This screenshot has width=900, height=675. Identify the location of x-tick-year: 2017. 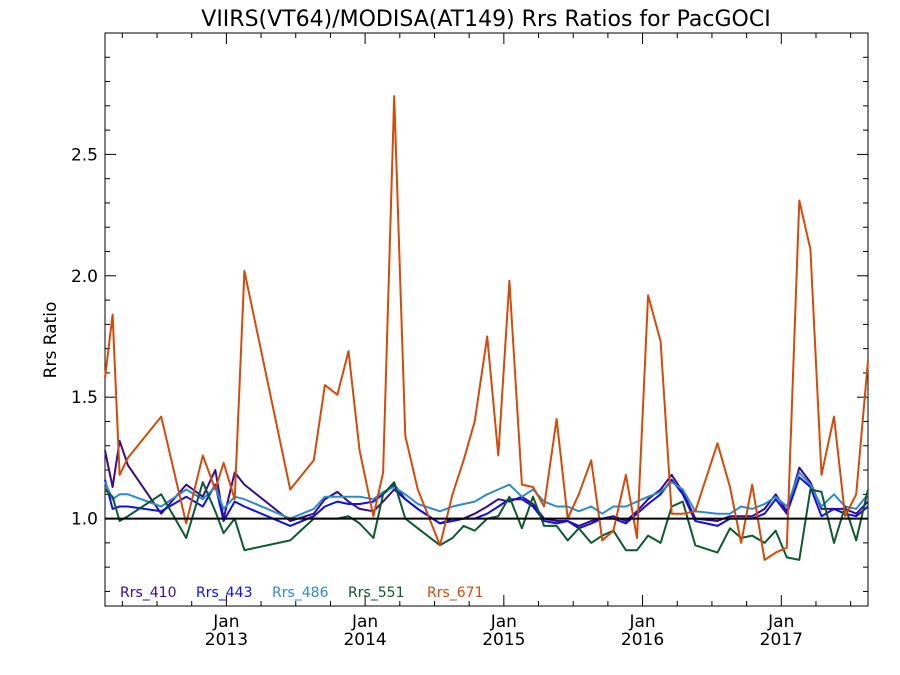
(781, 640).